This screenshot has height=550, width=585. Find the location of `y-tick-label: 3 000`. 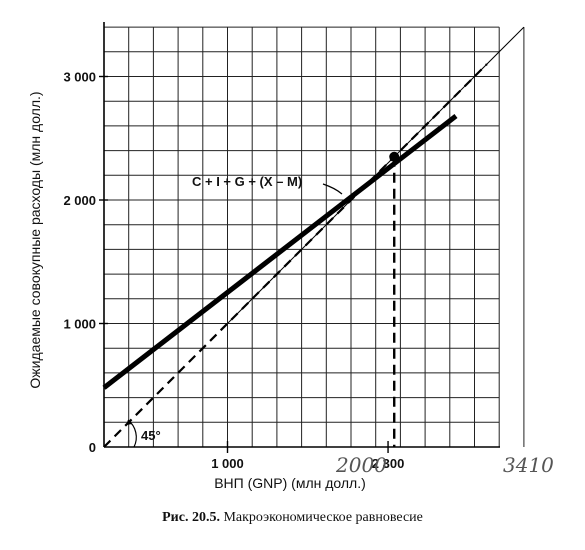

y-tick-label: 3 000 is located at coordinates (79, 77).